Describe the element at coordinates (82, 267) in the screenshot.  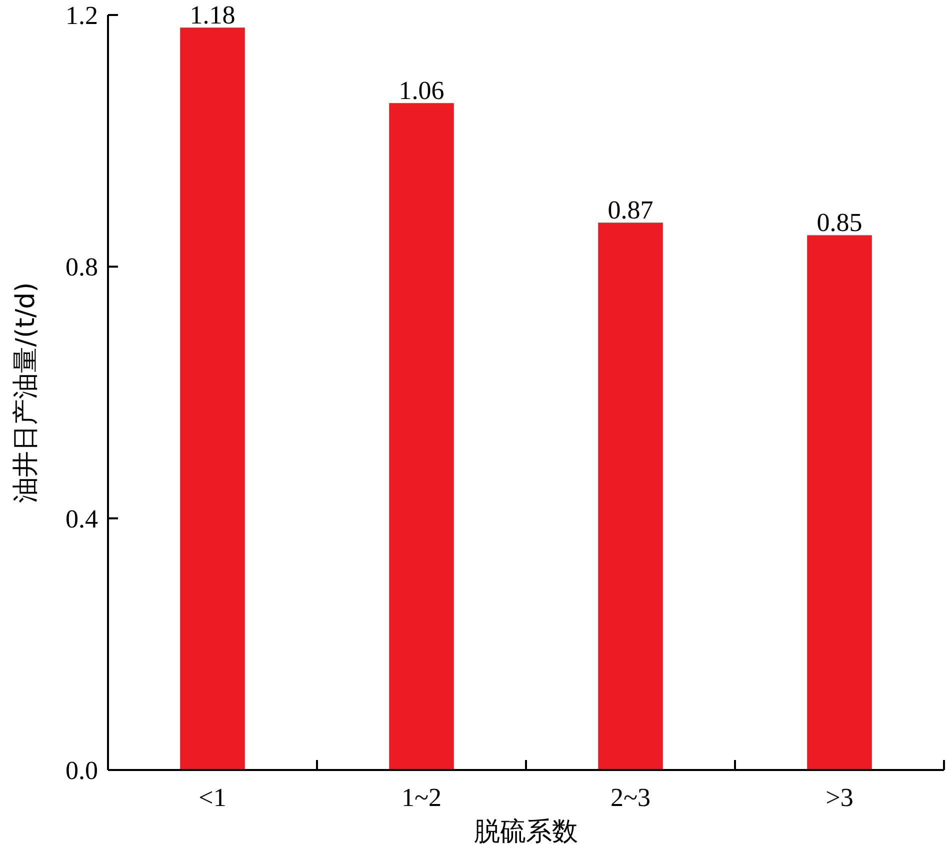
I see `y-tick-label: 0.8` at that location.